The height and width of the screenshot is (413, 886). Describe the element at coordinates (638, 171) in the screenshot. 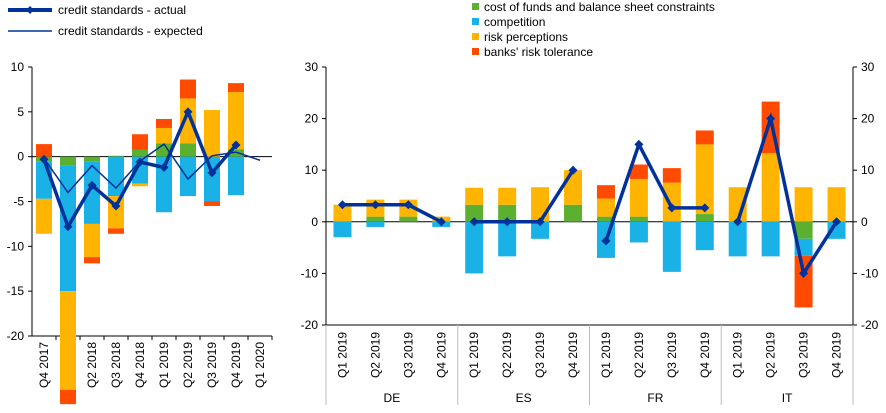

I see `right-risk-tolerance-bar` at that location.